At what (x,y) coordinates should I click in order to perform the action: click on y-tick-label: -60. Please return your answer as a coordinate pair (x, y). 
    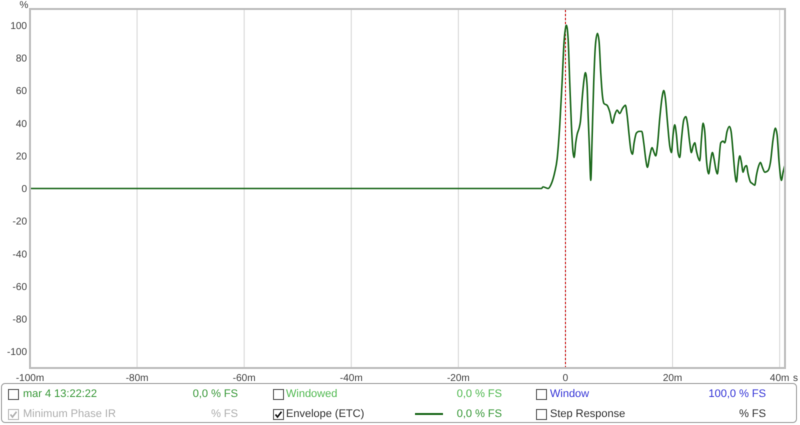
    Looking at the image, I should click on (20, 287).